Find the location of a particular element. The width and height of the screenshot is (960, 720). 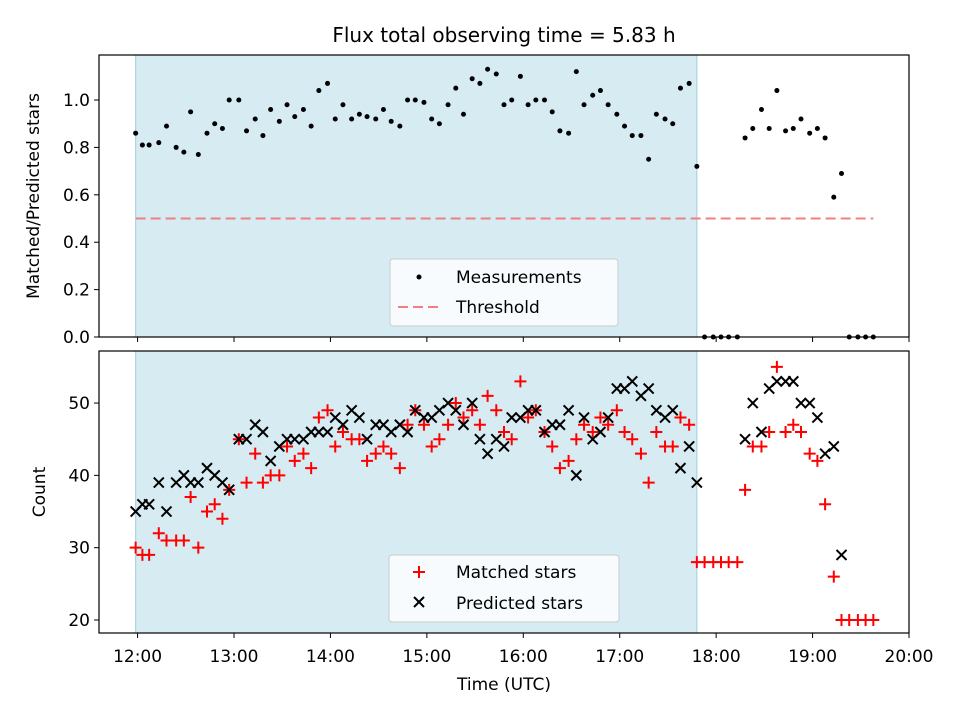

legend-predicted-label: Predicted stars is located at coordinates (519, 604).